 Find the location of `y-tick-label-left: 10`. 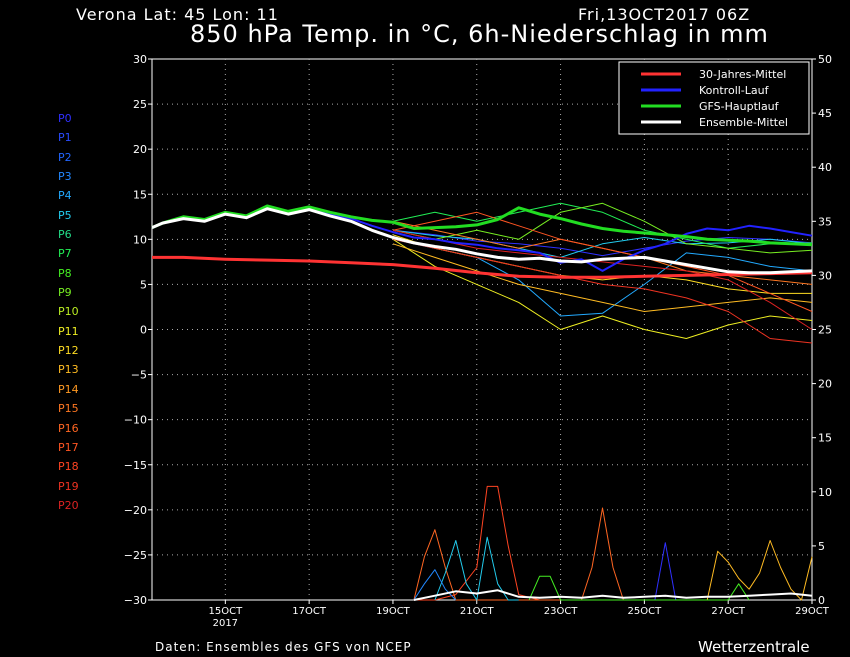

y-tick-label-left: 10 is located at coordinates (140, 239).